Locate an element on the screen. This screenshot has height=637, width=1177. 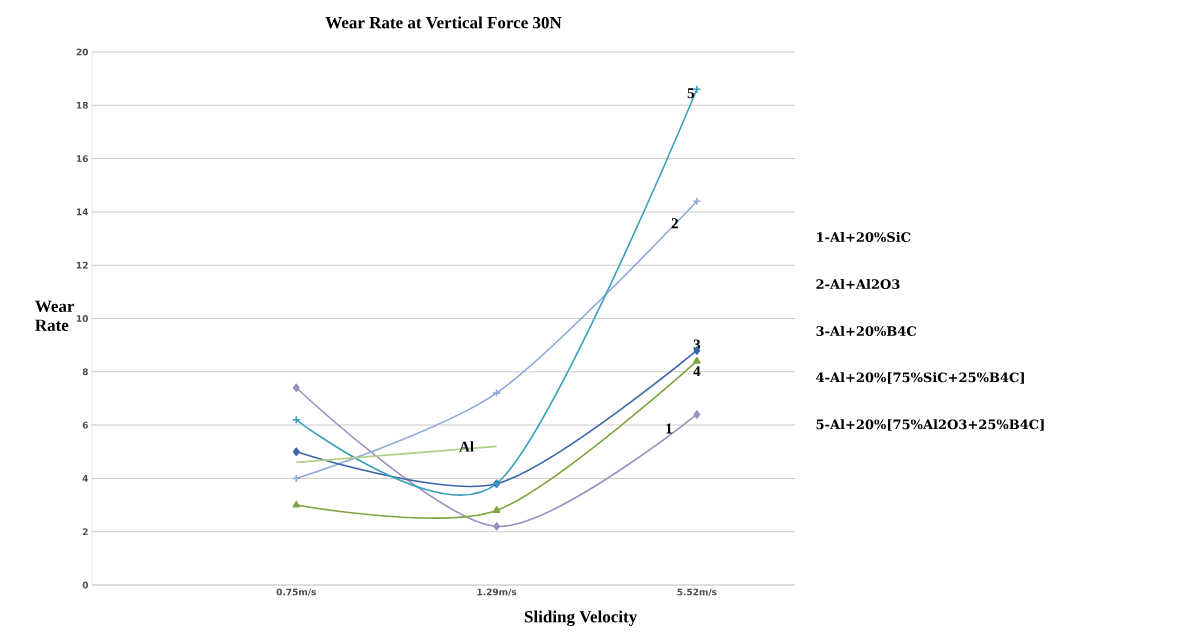
series-label: 4 is located at coordinates (697, 371).